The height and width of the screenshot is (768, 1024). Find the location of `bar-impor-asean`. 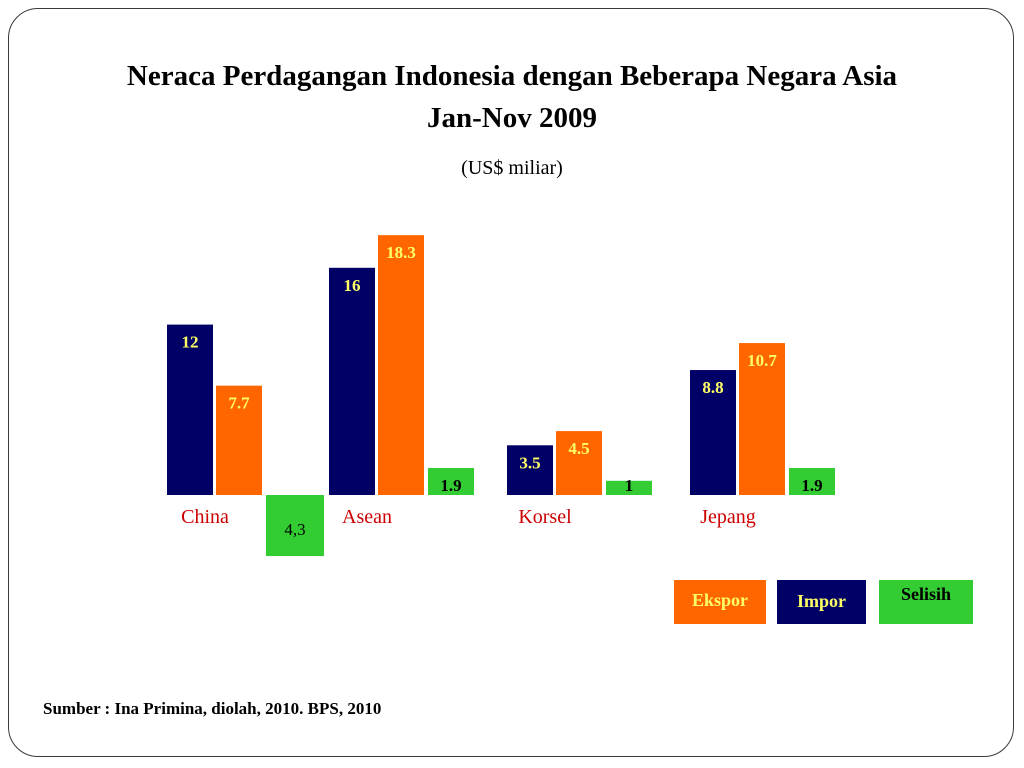

bar-impor-asean is located at coordinates (352, 381).